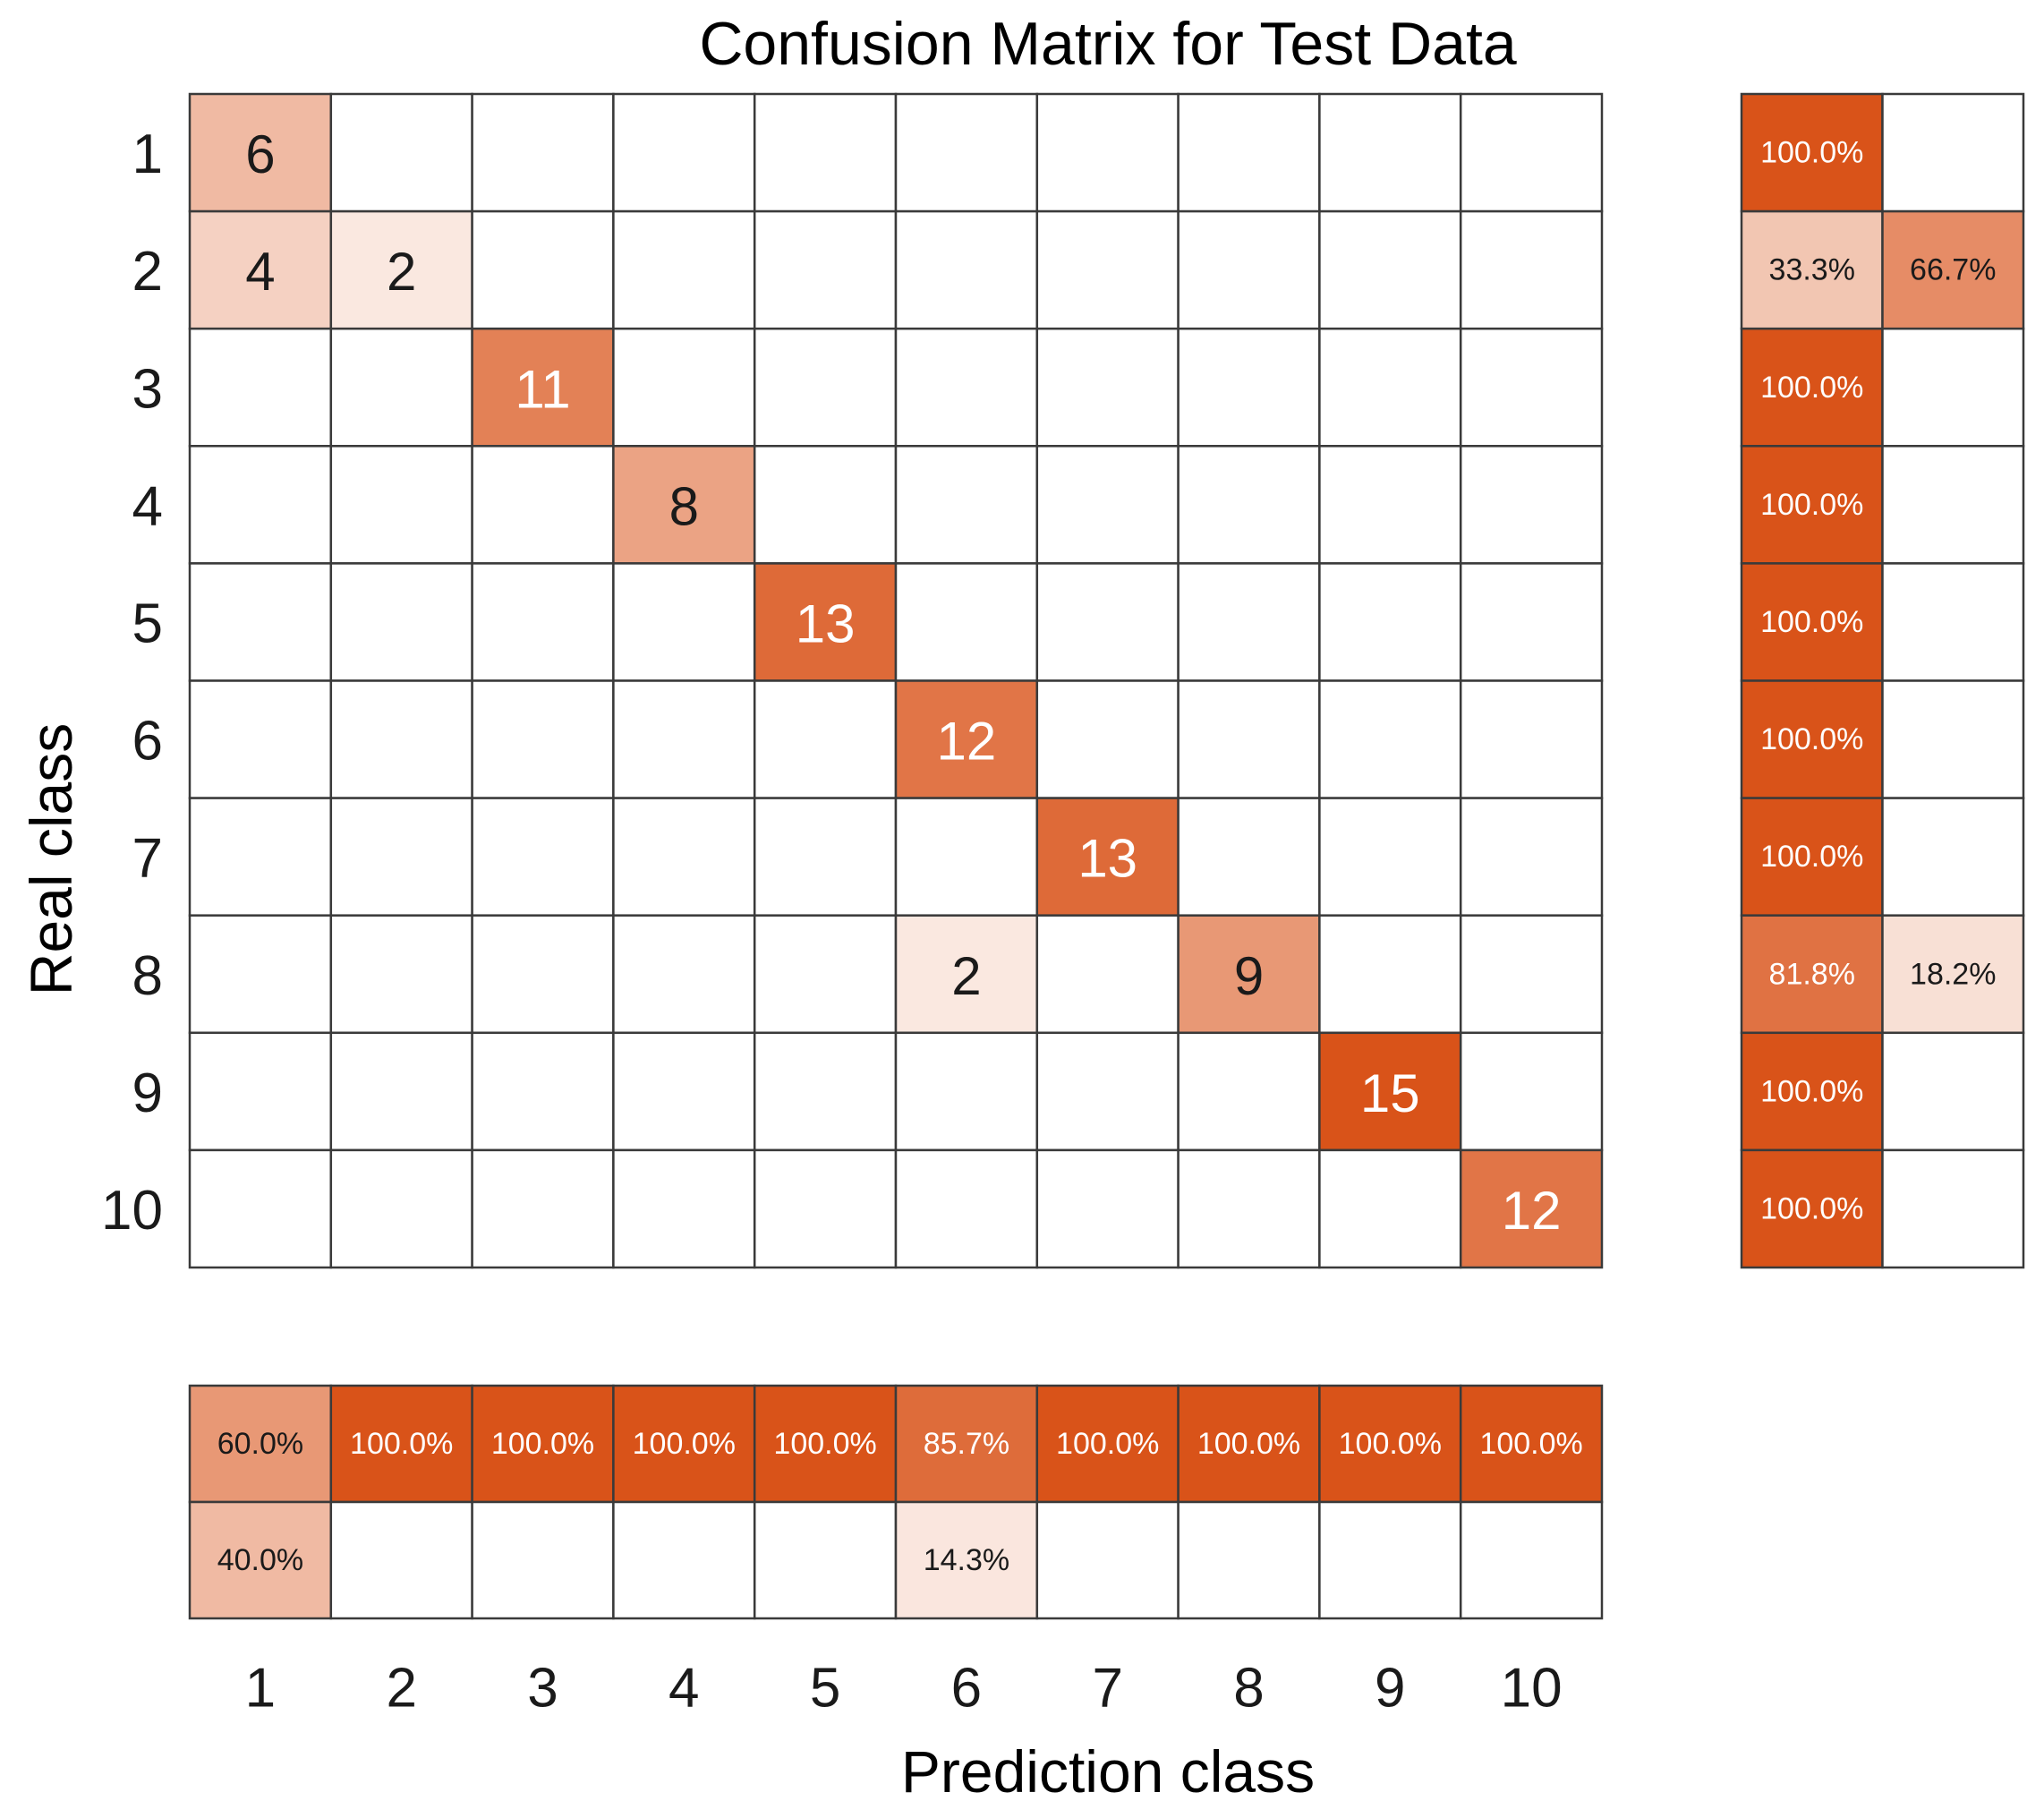 The image size is (2044, 1818). What do you see at coordinates (542, 1689) in the screenshot?
I see `x-tick-label: 3` at bounding box center [542, 1689].